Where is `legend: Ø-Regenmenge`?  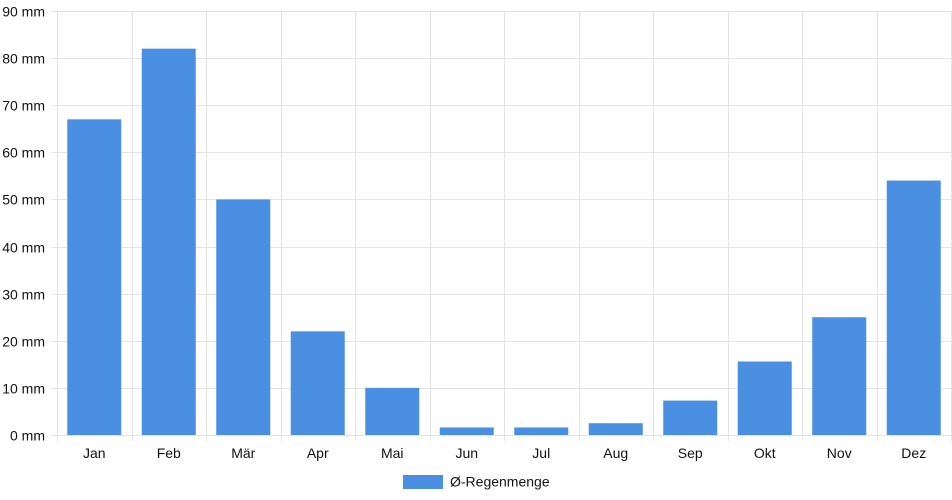 legend: Ø-Regenmenge is located at coordinates (476, 482).